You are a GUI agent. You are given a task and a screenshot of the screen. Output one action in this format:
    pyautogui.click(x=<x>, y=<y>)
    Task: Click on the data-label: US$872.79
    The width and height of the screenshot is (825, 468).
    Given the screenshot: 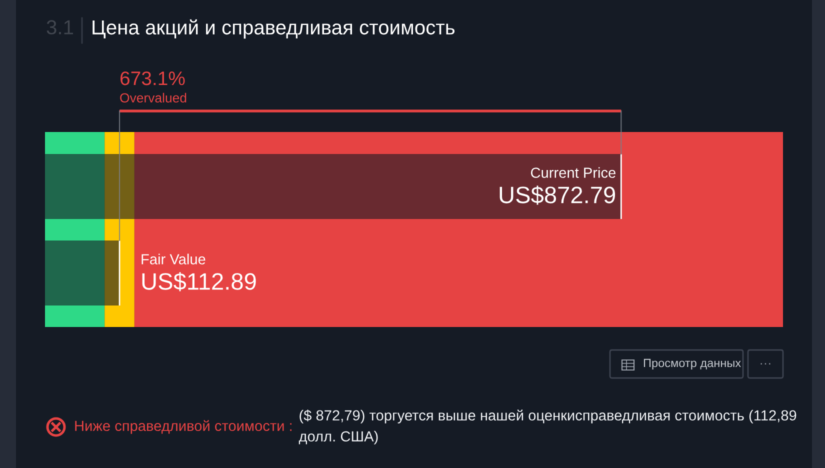 What is the action you would take?
    pyautogui.click(x=558, y=195)
    